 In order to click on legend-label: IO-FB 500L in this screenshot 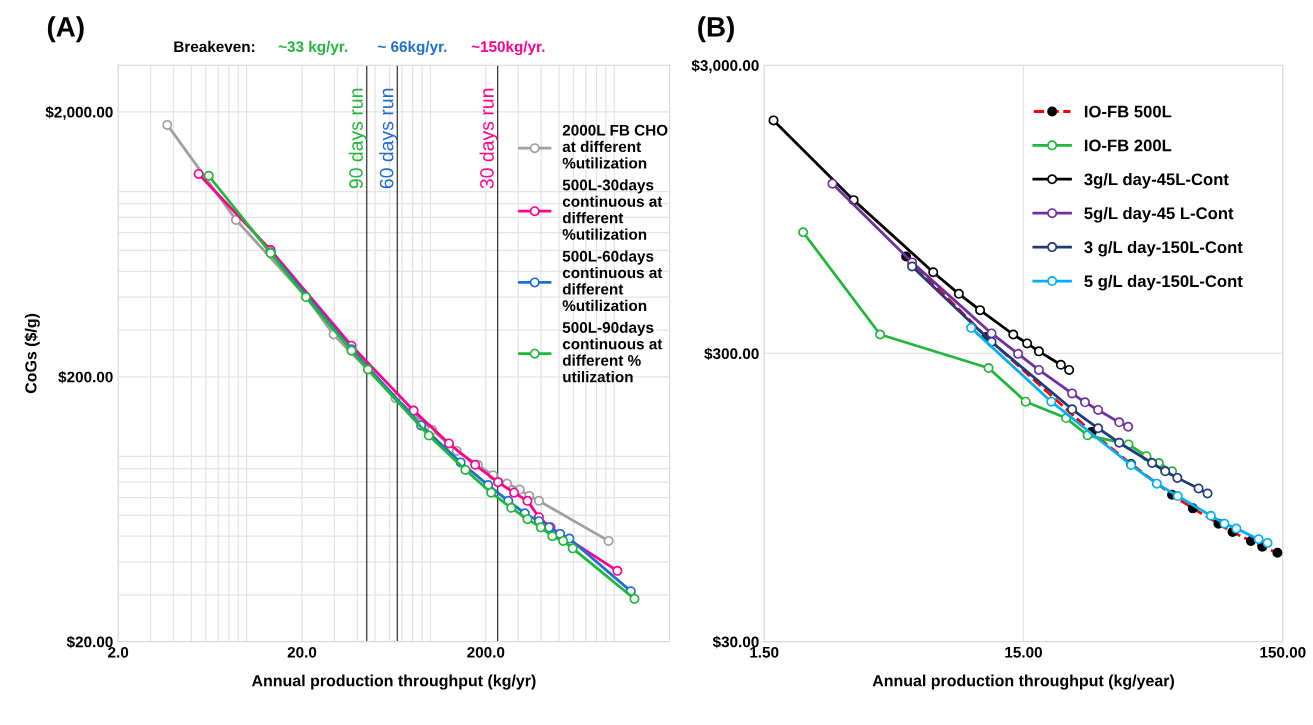, I will do `click(1128, 111)`.